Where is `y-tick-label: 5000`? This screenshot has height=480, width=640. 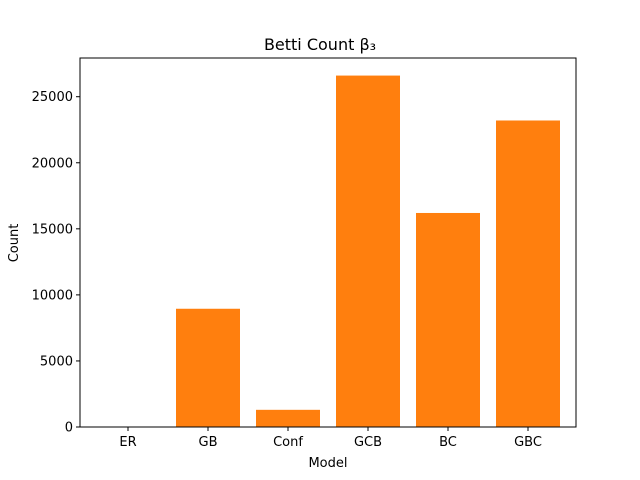
y-tick-label: 5000 is located at coordinates (56, 361).